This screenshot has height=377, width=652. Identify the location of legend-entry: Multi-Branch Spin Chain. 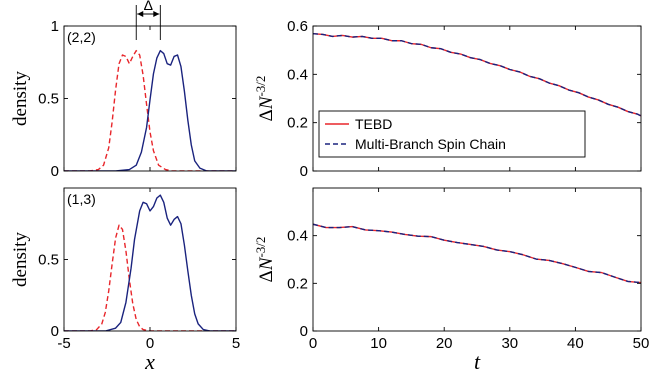
(430, 144).